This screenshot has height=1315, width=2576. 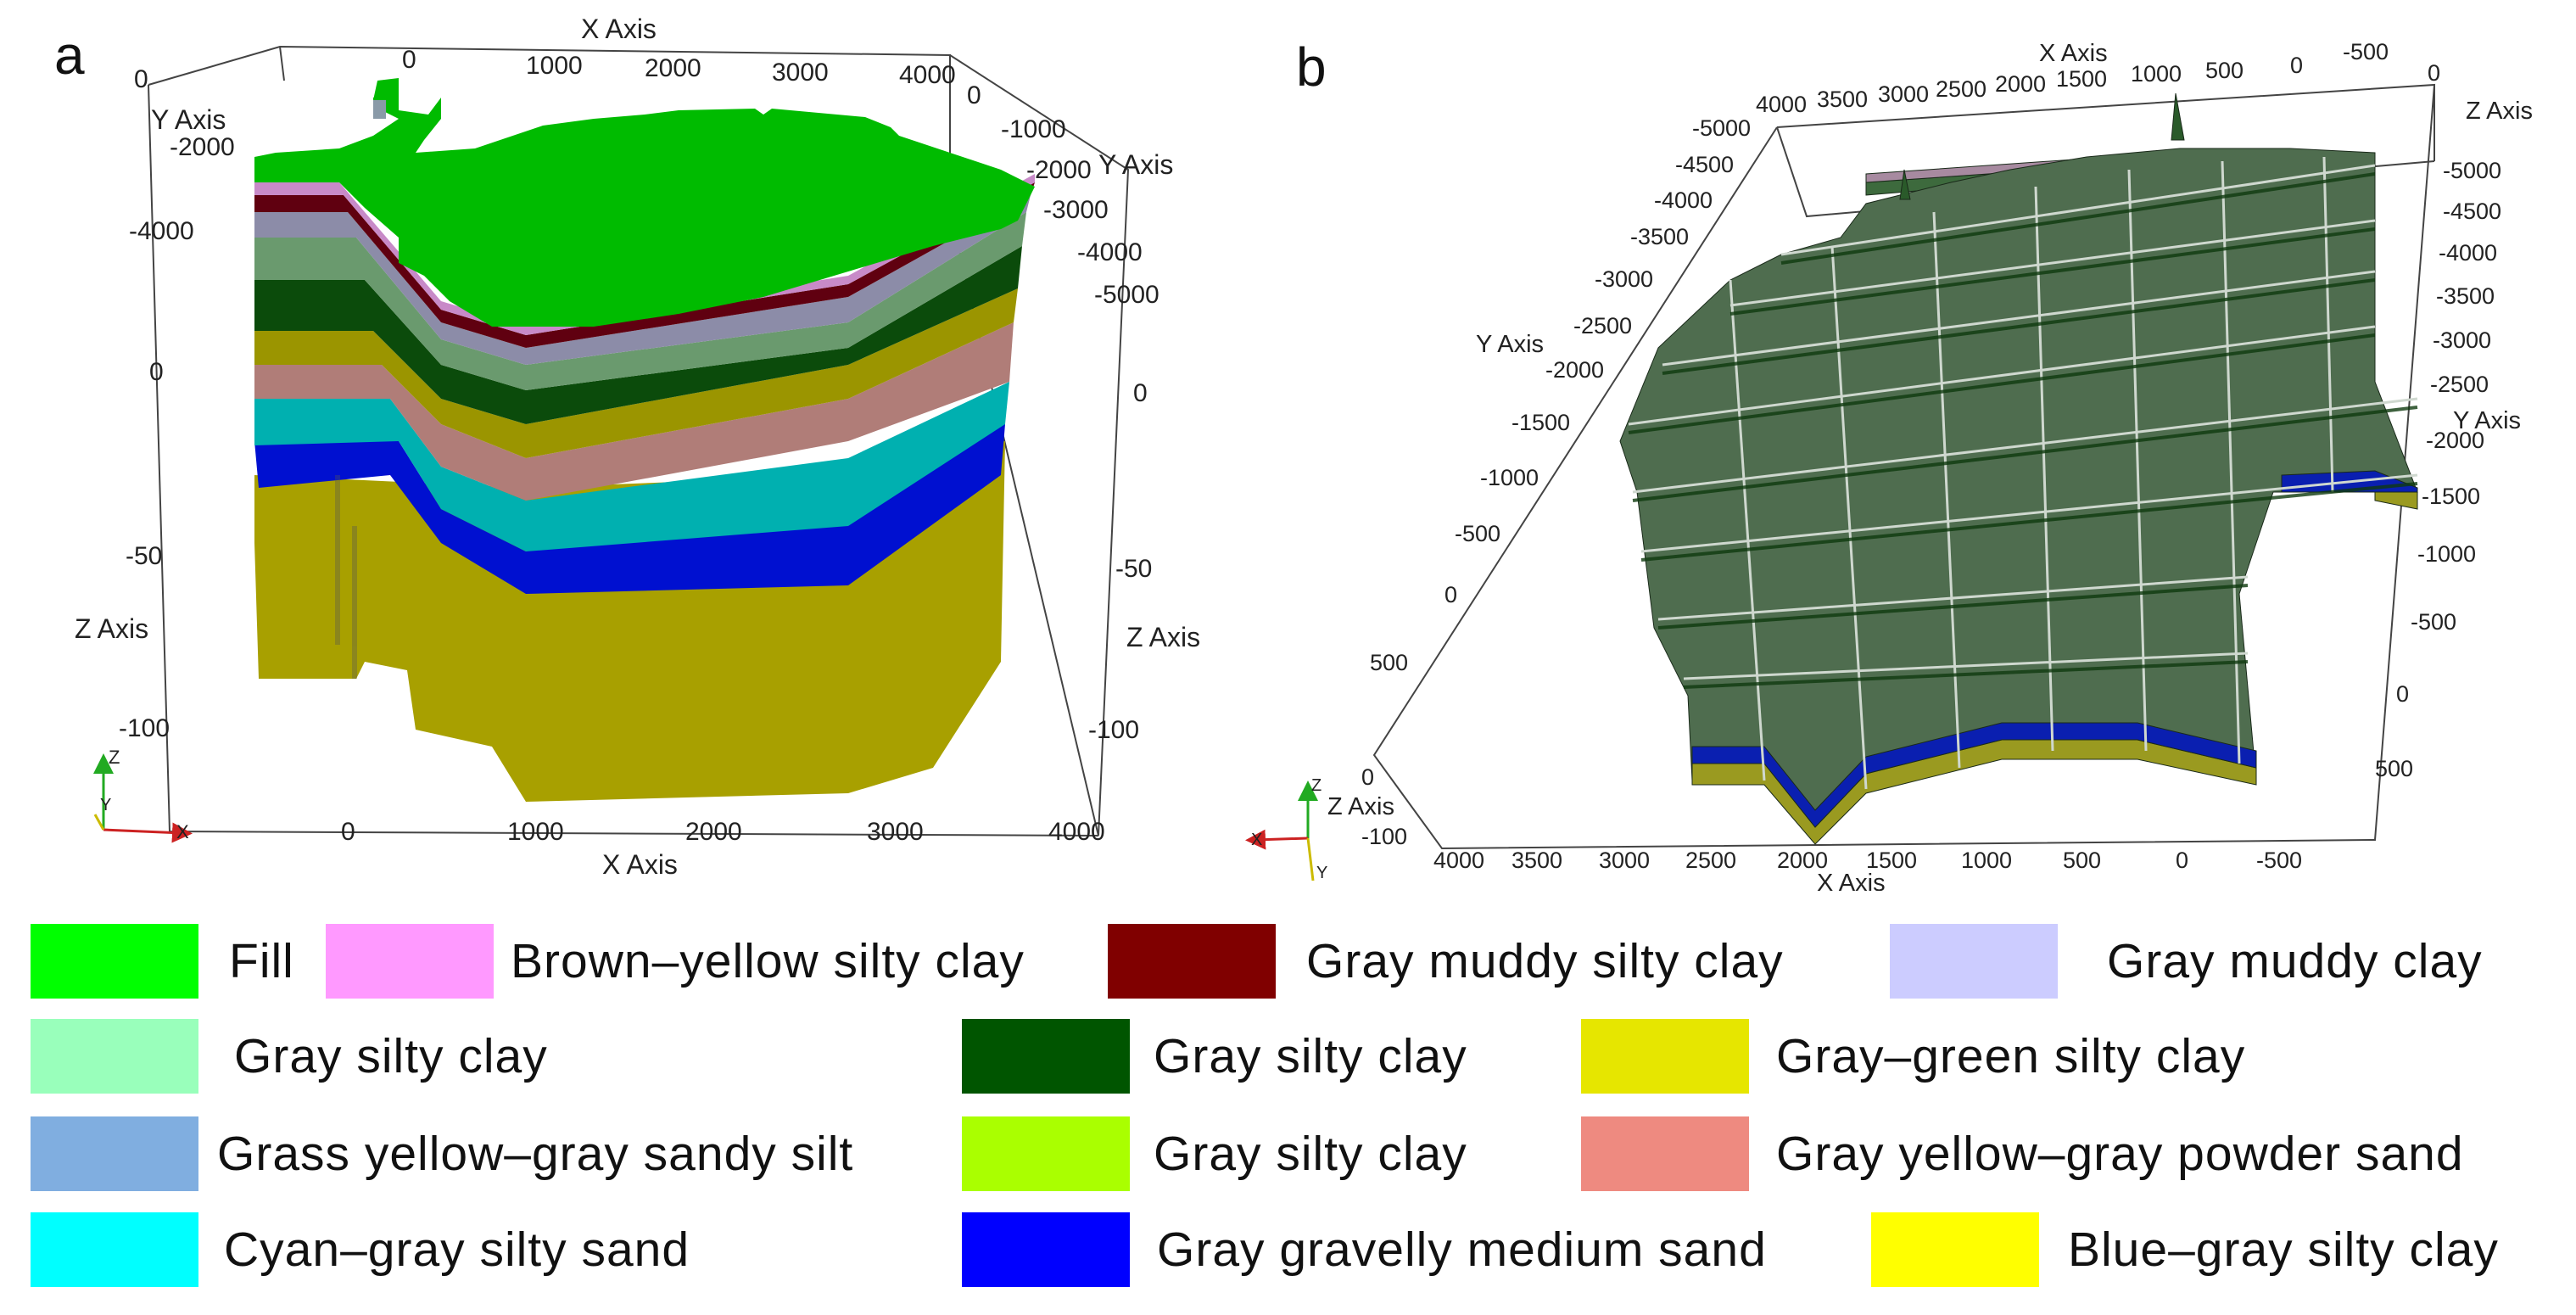 I want to click on panel-b-z-axis-title-left: Z Axis, so click(x=1360, y=806).